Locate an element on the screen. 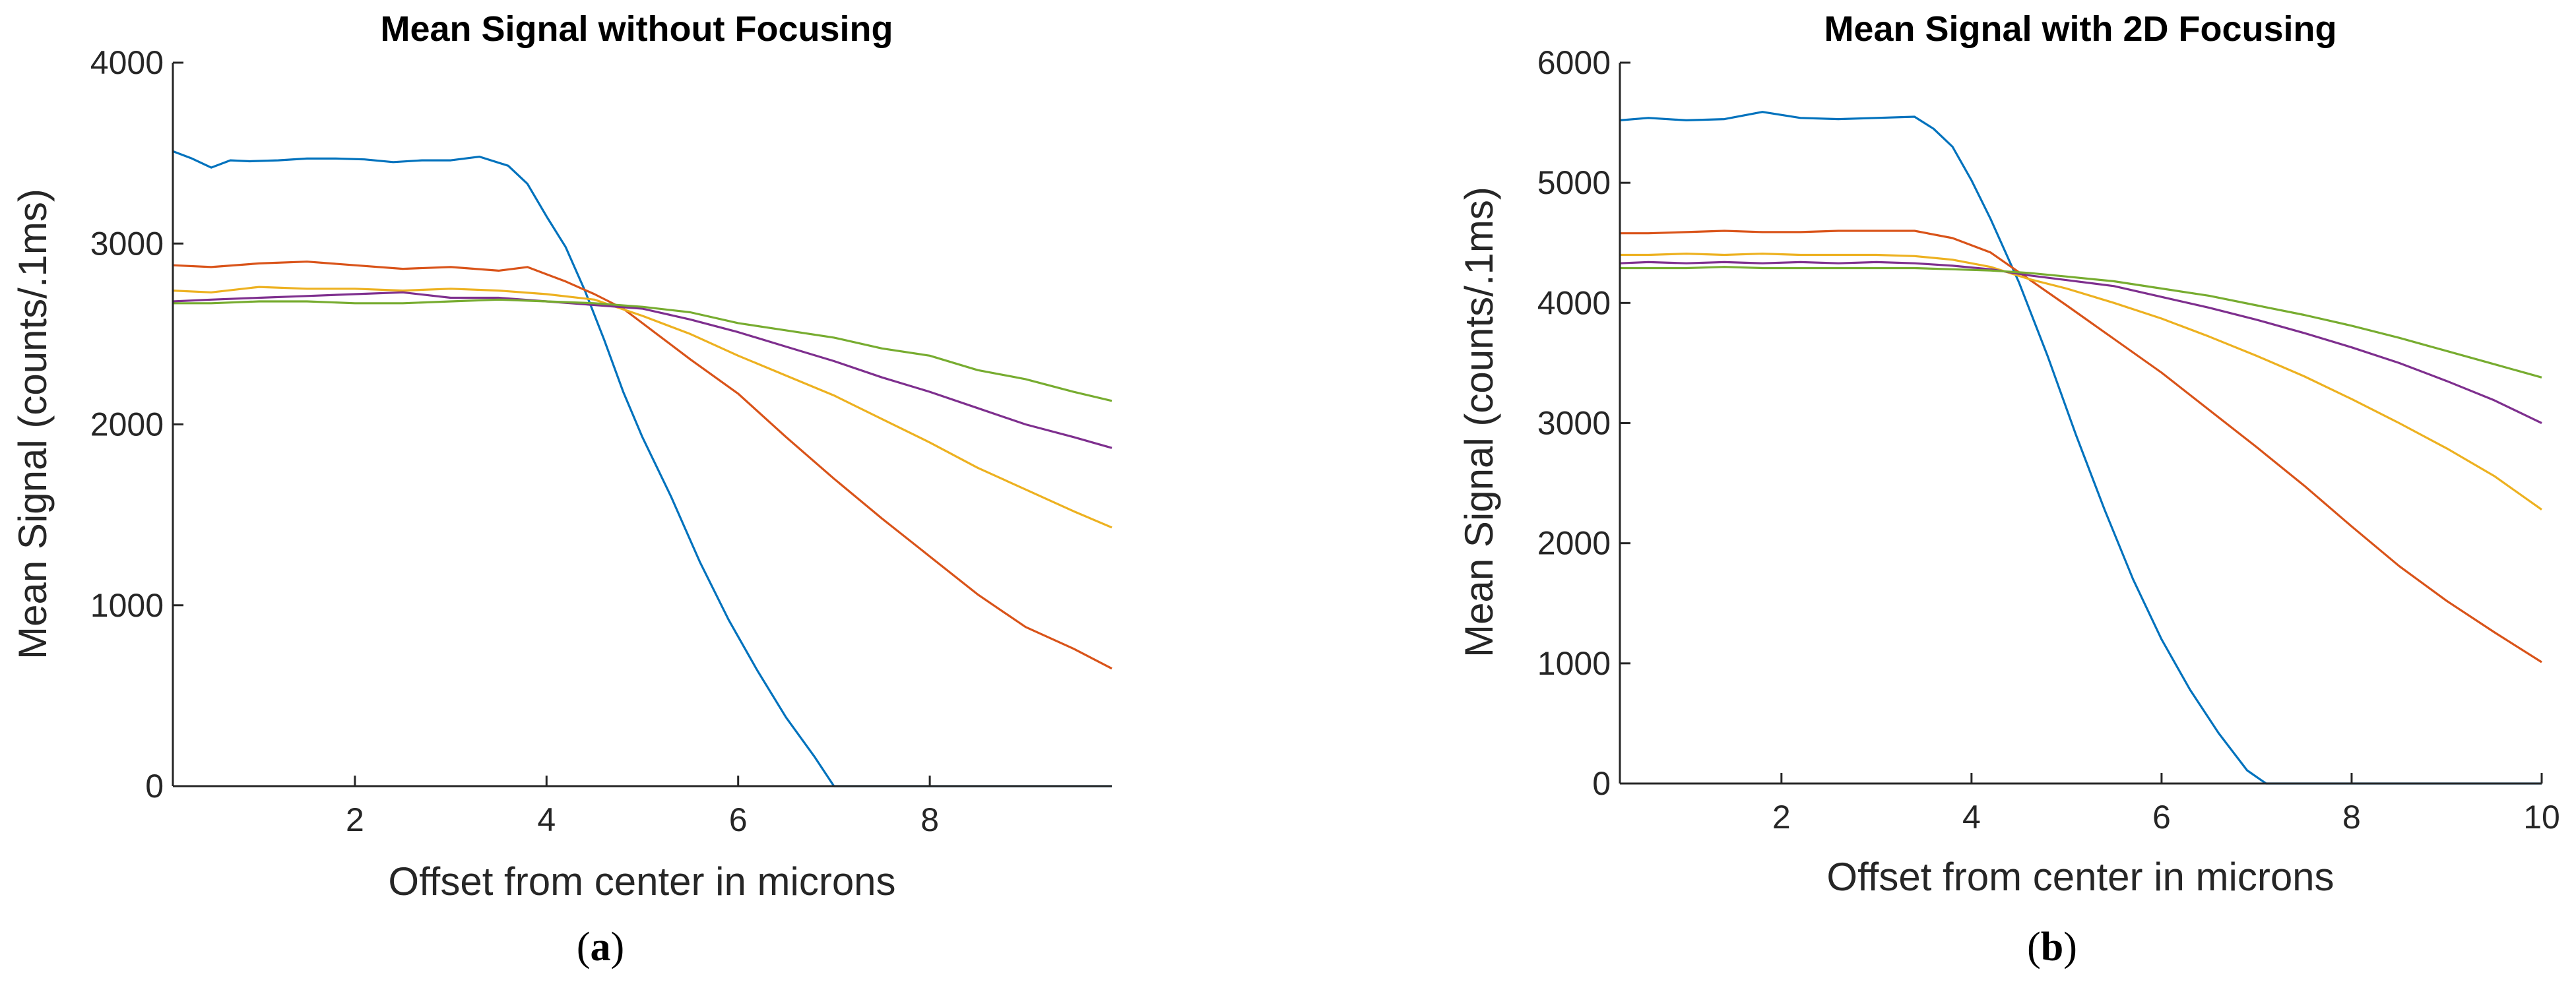  panel-letter: b is located at coordinates (2052, 947).